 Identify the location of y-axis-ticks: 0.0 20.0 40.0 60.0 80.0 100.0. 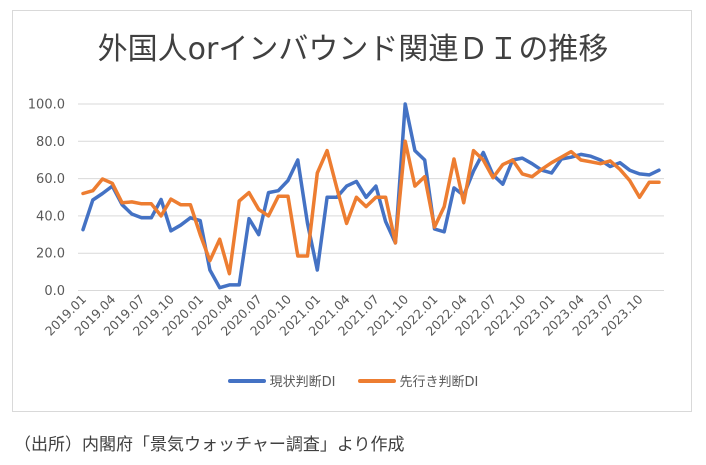
(46, 199).